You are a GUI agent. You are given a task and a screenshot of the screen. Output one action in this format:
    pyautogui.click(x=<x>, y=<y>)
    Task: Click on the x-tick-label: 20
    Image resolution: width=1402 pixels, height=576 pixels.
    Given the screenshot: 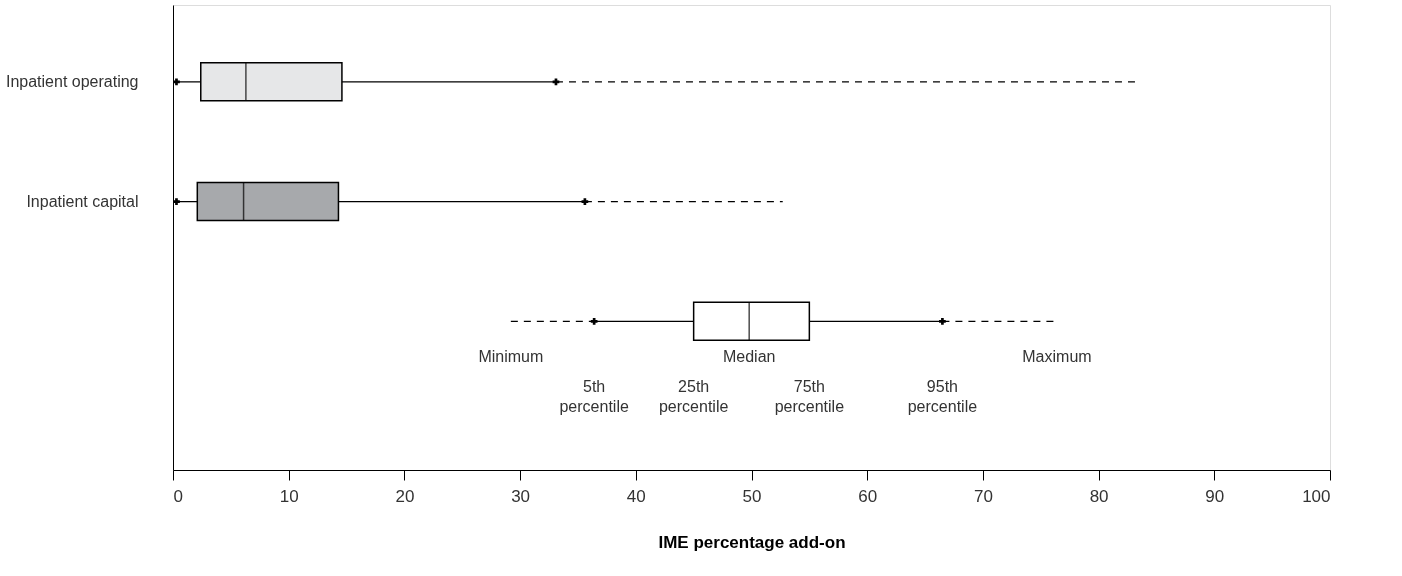 What is the action you would take?
    pyautogui.click(x=405, y=496)
    